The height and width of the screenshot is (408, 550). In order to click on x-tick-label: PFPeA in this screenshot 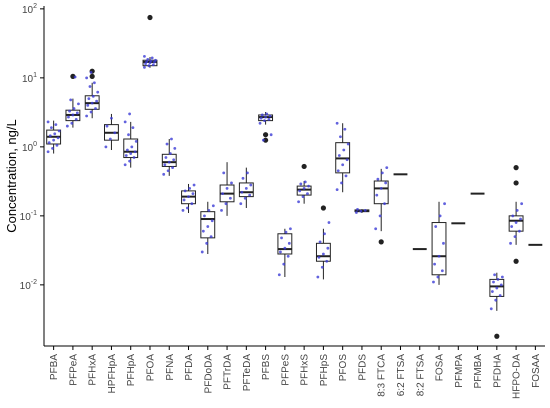, I will do `click(73, 370)`.